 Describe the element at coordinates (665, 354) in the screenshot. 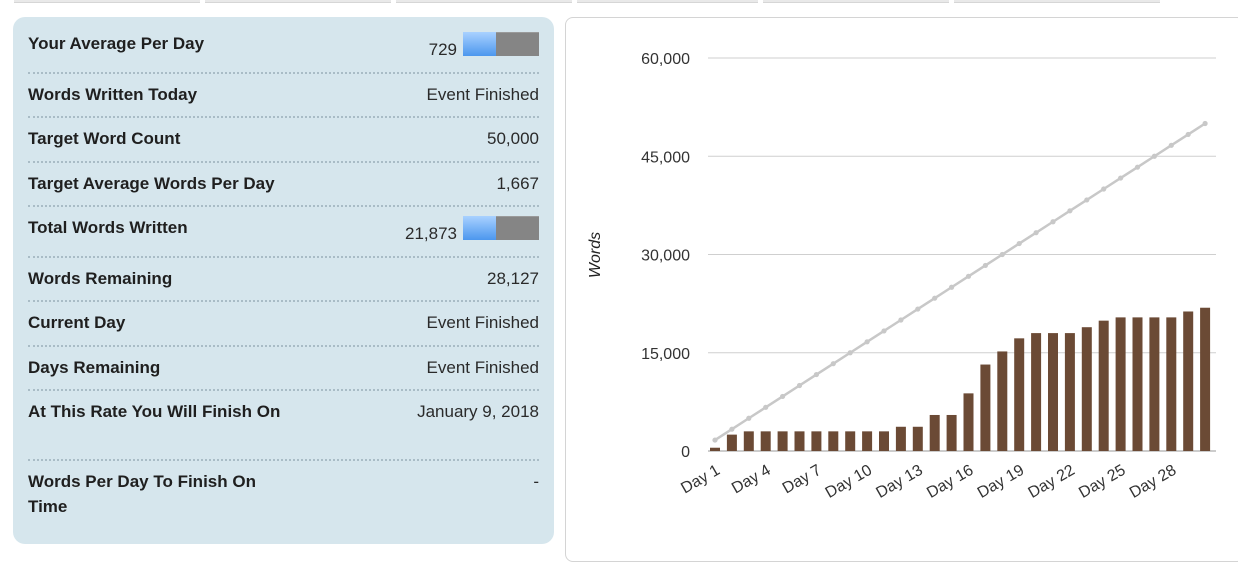

I see `y-tick-label: 15,000` at that location.